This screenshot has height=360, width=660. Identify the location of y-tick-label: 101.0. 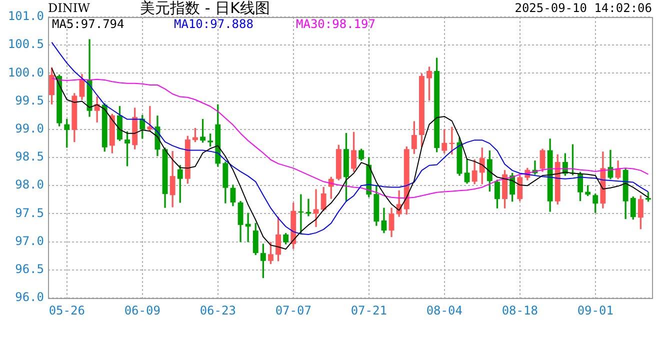
(26, 16).